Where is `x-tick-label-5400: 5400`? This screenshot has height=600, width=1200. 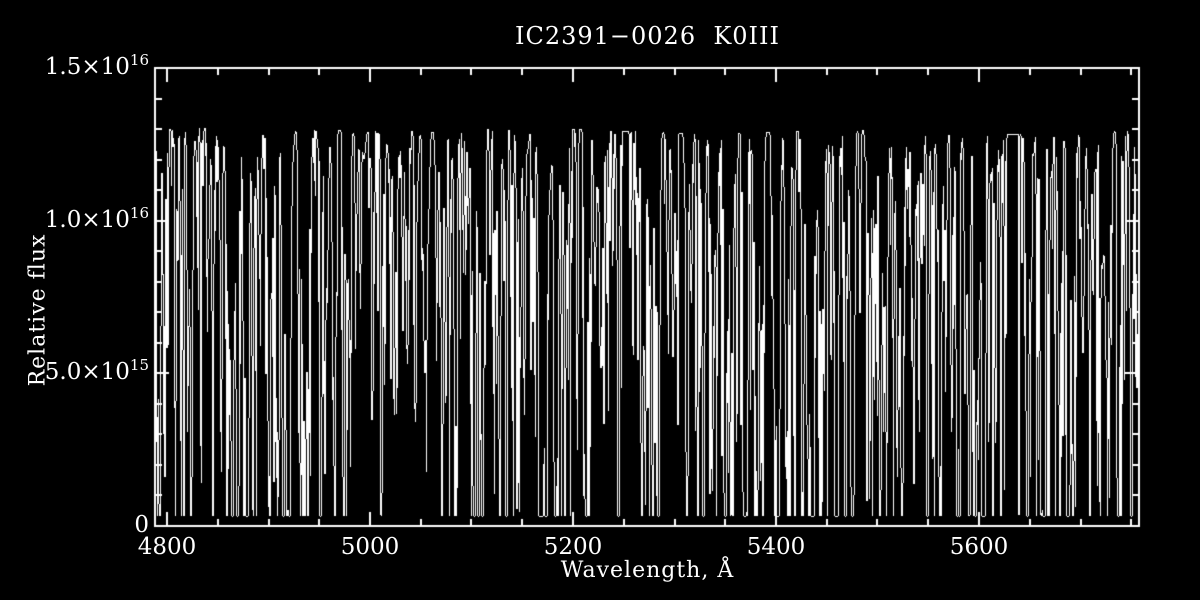 x-tick-label-5400: 5400 is located at coordinates (776, 547).